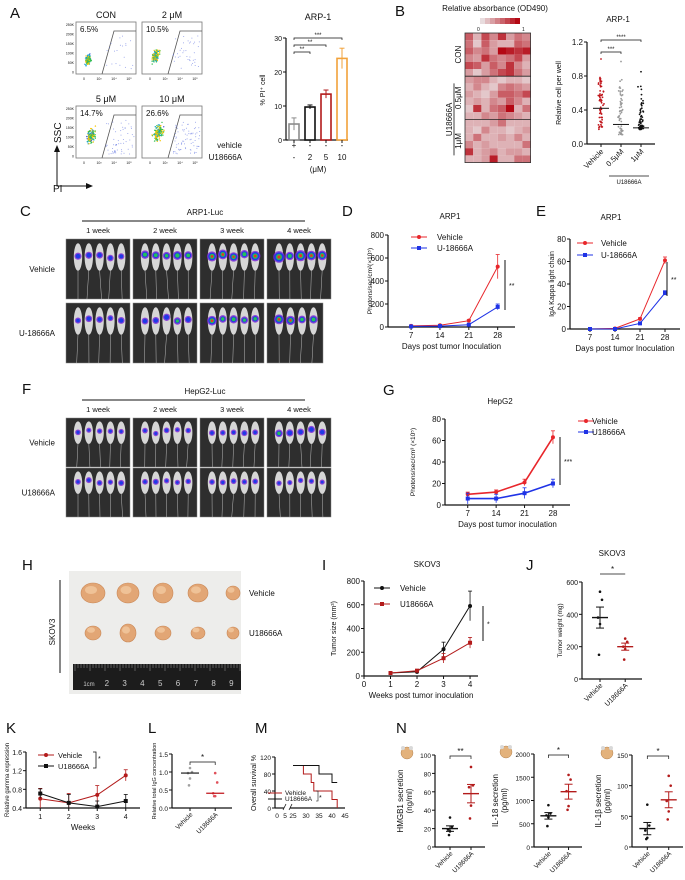 The image size is (685, 880). Describe the element at coordinates (73, 766) in the screenshot. I see `legend-label: U18666A` at that location.